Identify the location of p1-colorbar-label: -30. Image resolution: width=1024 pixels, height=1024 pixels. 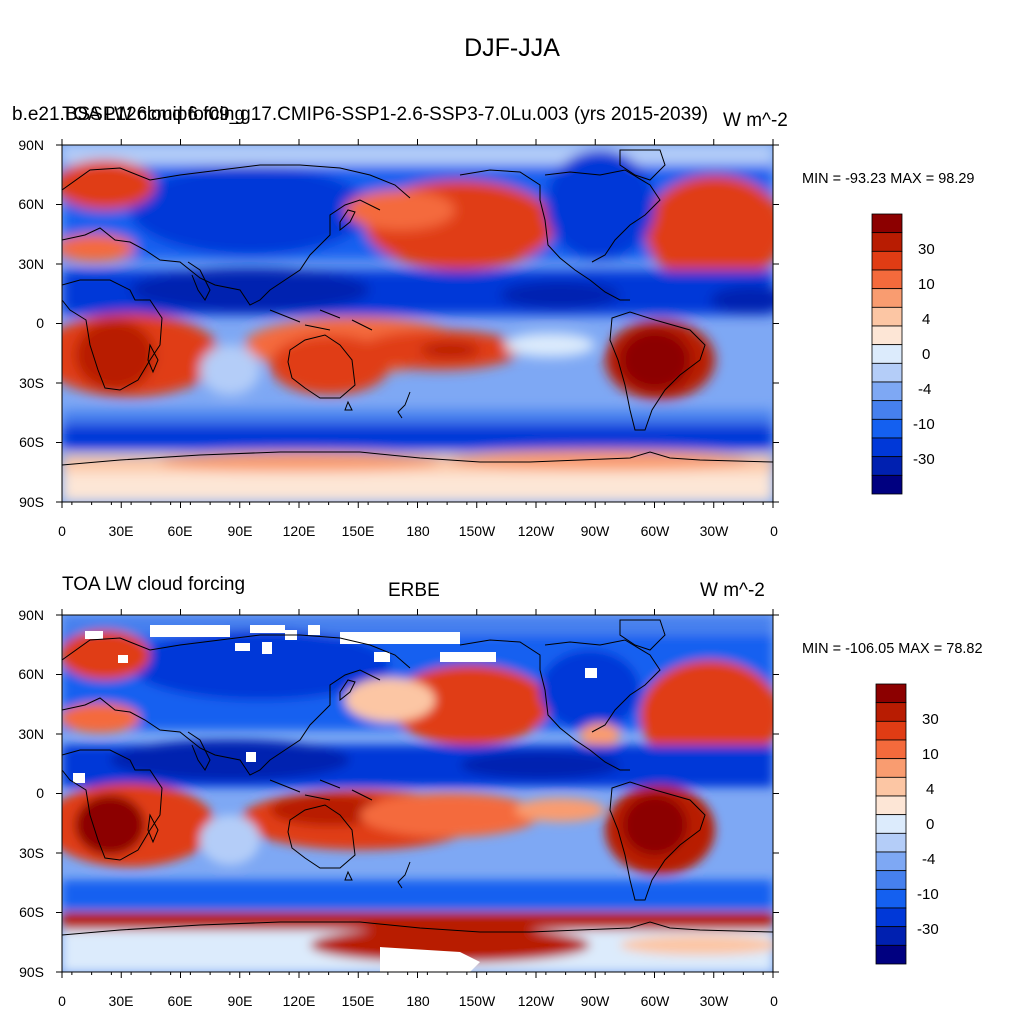
(924, 459).